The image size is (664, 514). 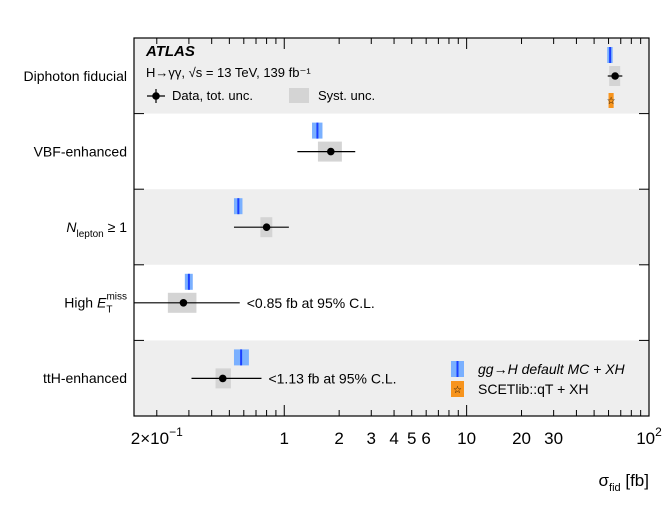 What do you see at coordinates (533, 389) in the screenshot?
I see `legend-scet-label: SCETlib::qT + XH` at bounding box center [533, 389].